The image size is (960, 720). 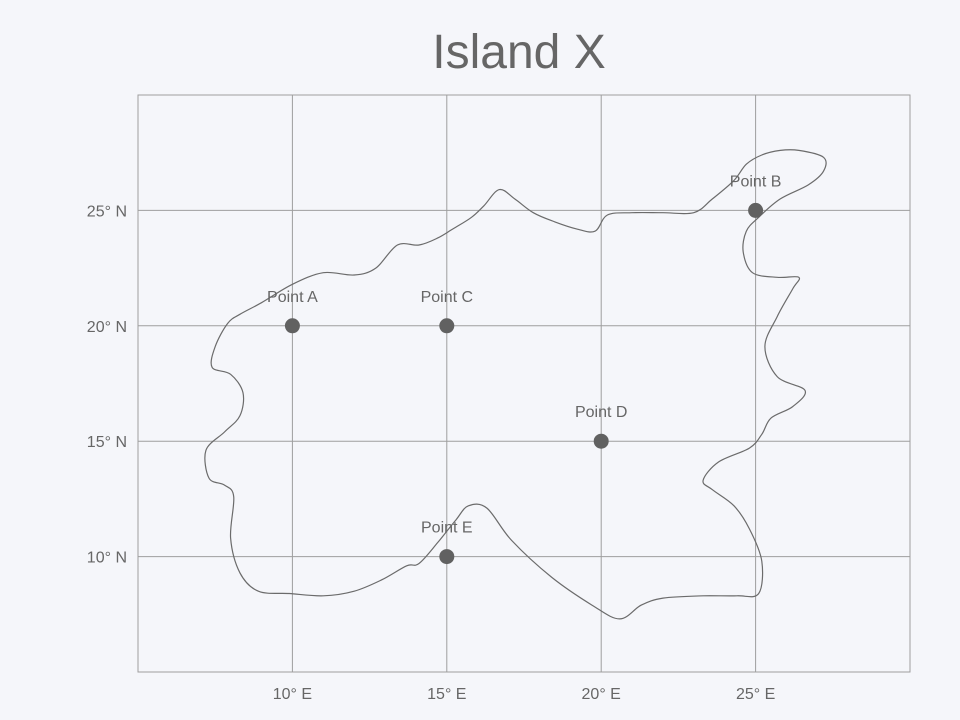 I want to click on y-tick-label: 10° N, so click(x=107, y=558).